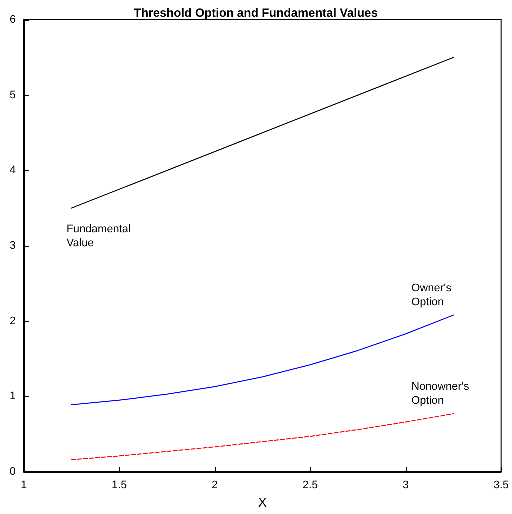 Image resolution: width=512 pixels, height=514 pixels. I want to click on y-tick-label: 4, so click(13, 170).